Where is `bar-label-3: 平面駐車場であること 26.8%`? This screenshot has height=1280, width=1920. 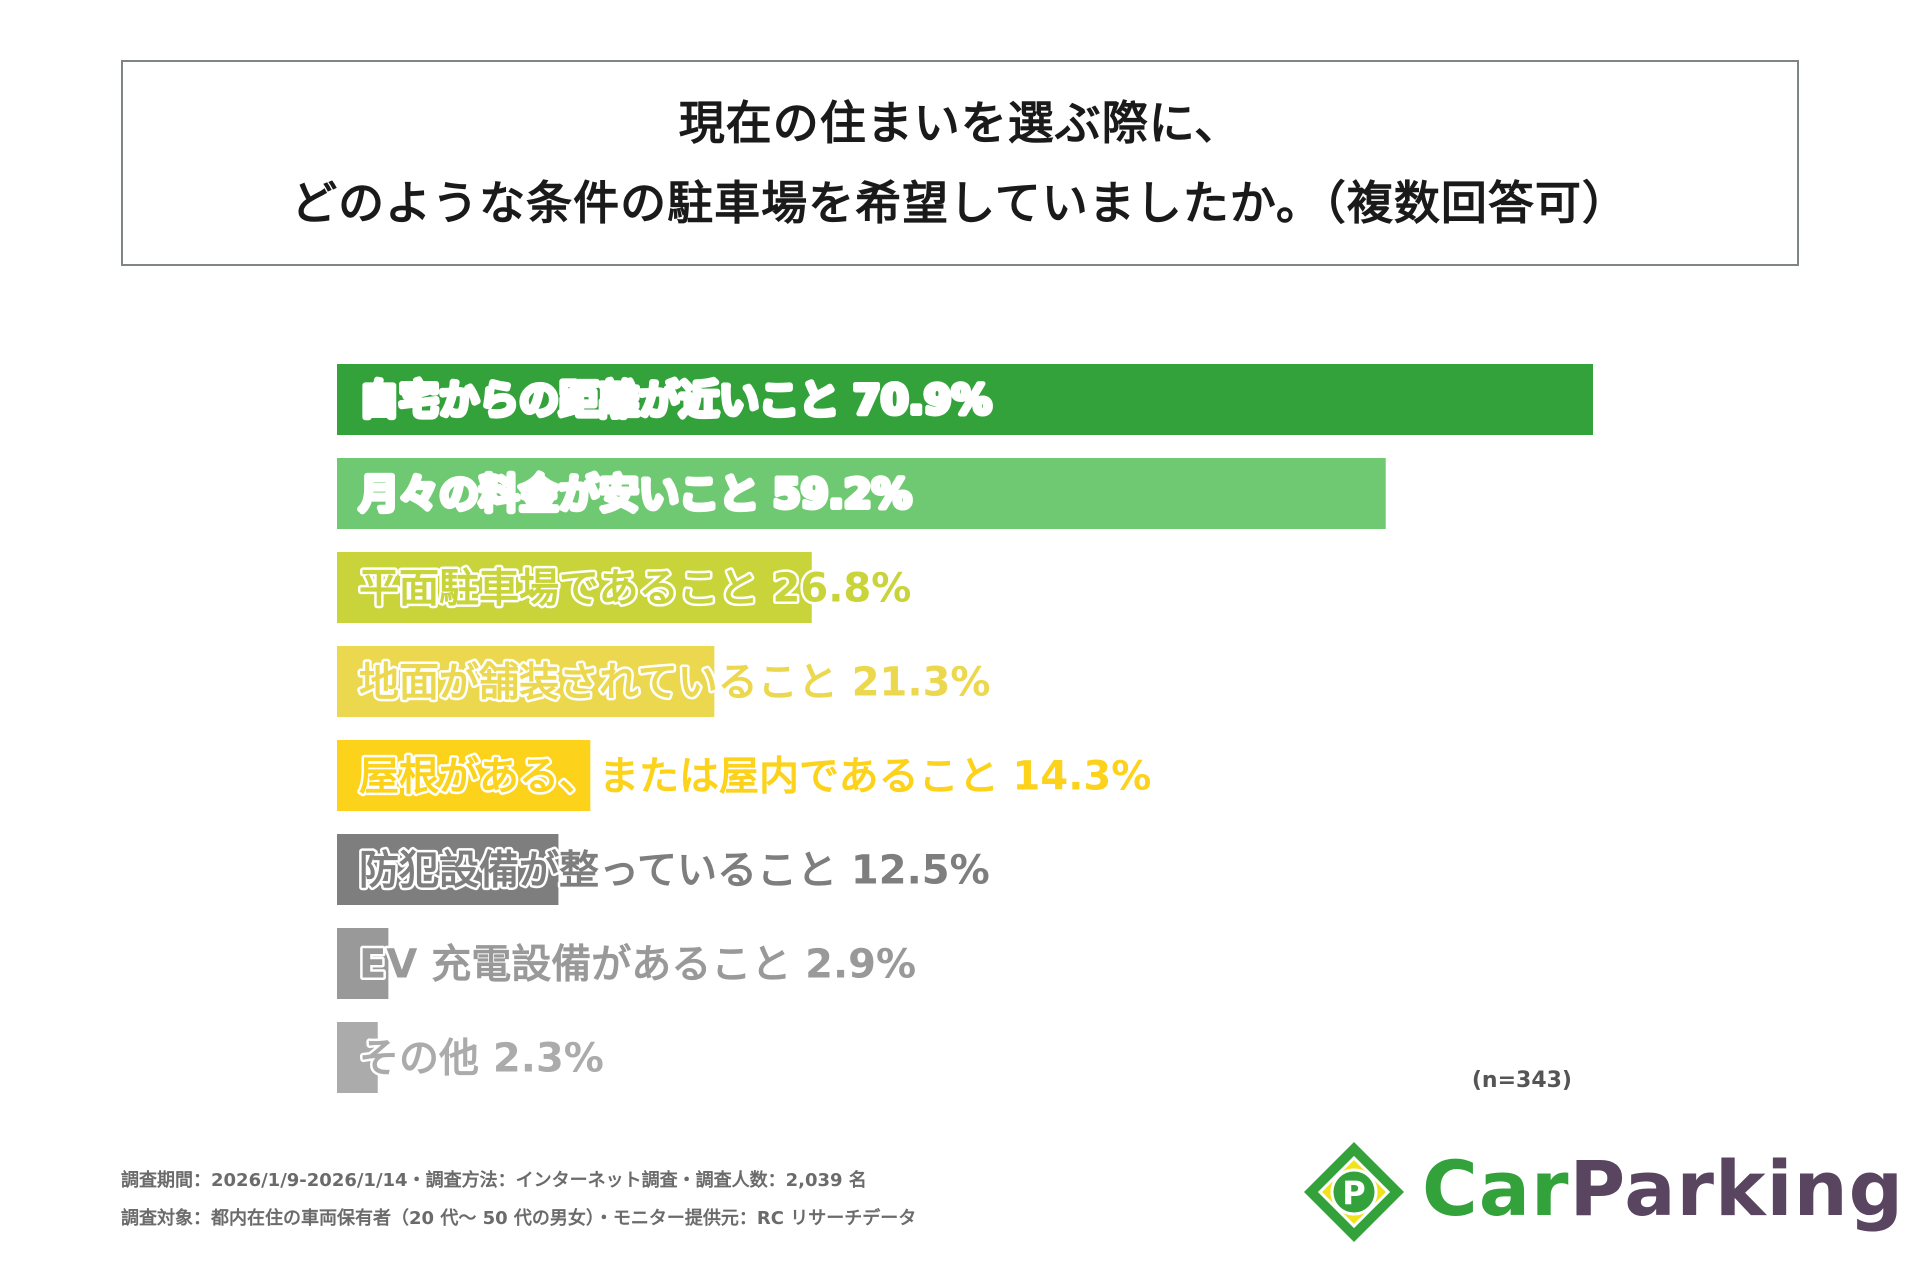
bar-label-3: 平面駐車場であること 26.8% is located at coordinates (635, 589).